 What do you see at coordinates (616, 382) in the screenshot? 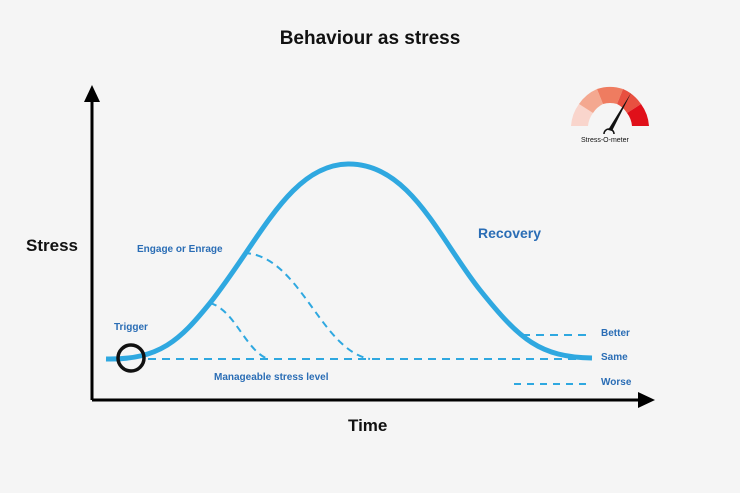
I see `worse-label: Worse` at bounding box center [616, 382].